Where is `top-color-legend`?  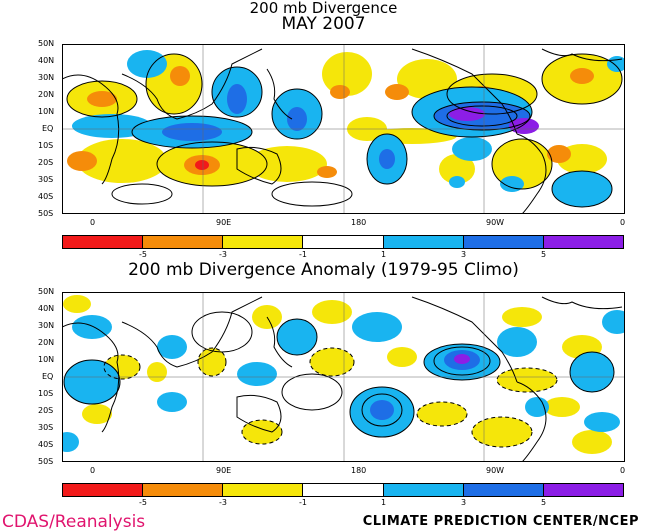 top-color-legend is located at coordinates (343, 242).